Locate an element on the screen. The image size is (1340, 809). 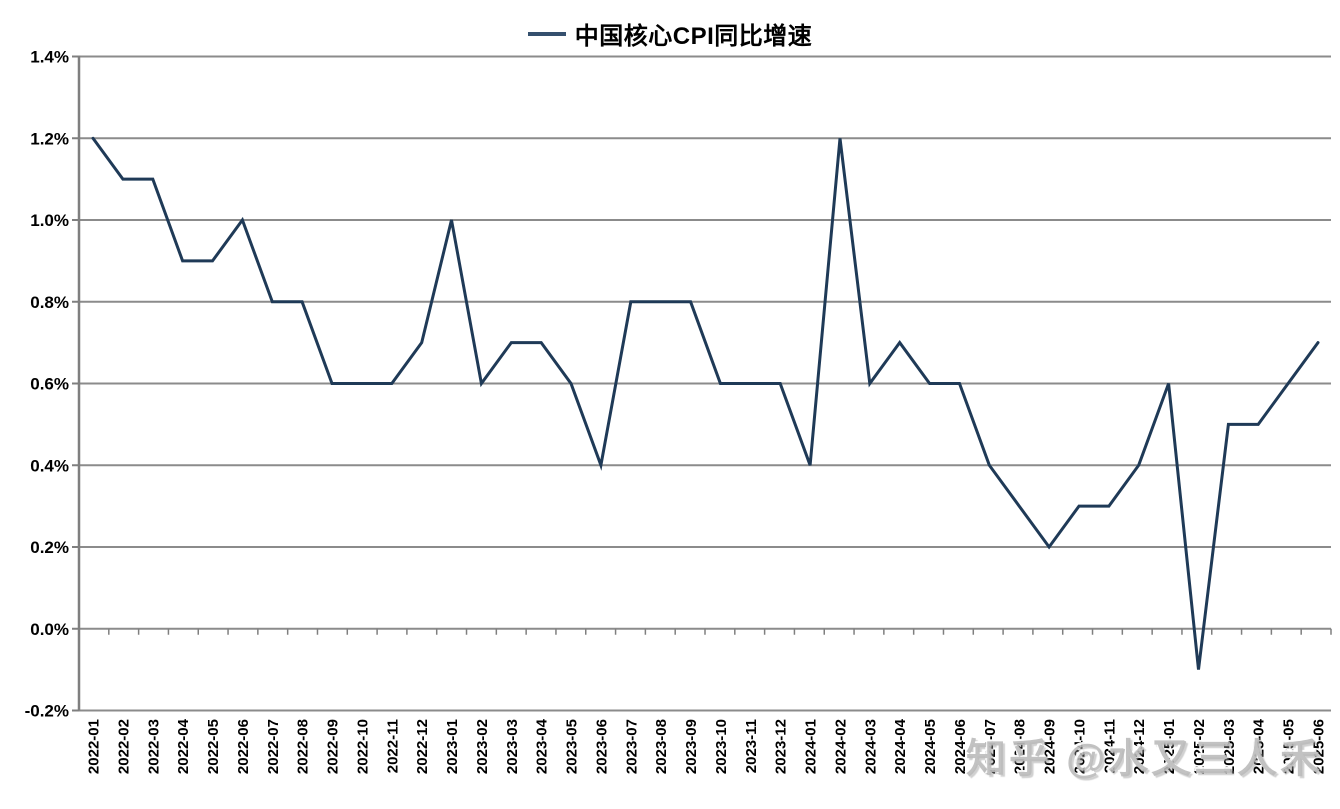
x-tick-label: 2025-02 is located at coordinates (1199, 746).